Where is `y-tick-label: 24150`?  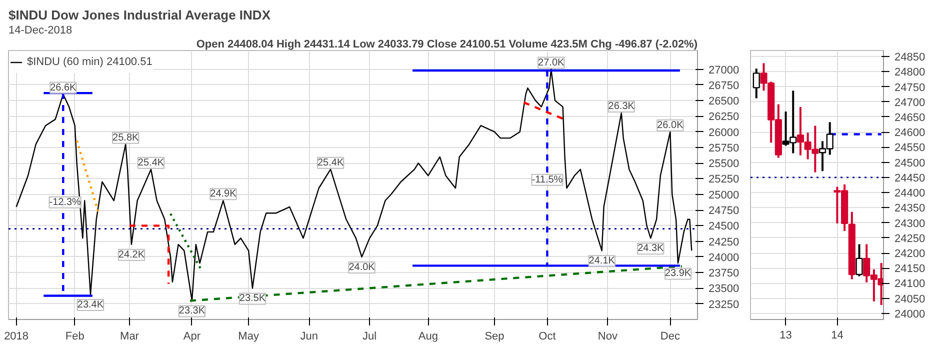 y-tick-label: 24150 is located at coordinates (910, 269).